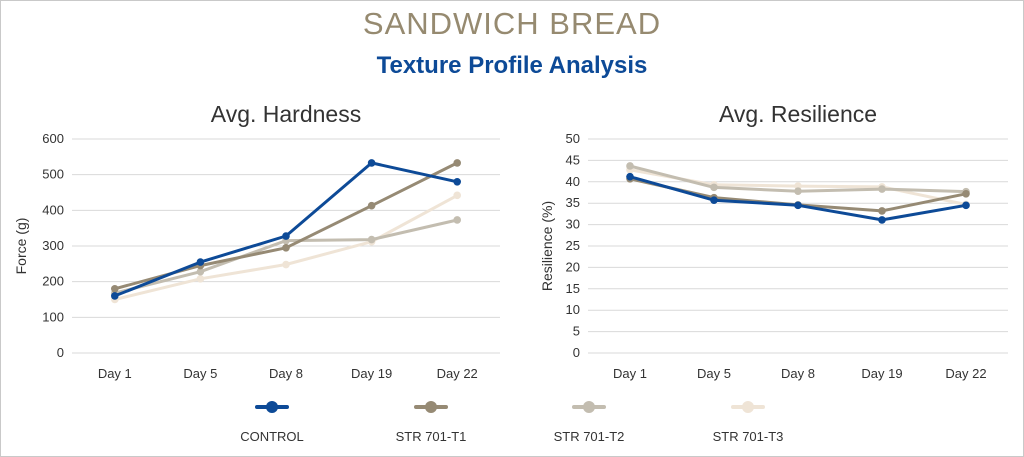 Image resolution: width=1024 pixels, height=457 pixels. Describe the element at coordinates (798, 373) in the screenshot. I see `chart2-x-tick-label: Day 8` at that location.